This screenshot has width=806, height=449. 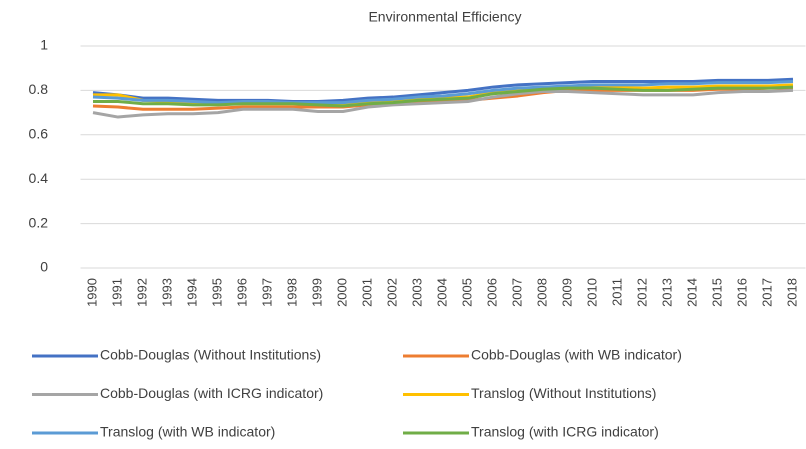 I want to click on x-tick-label: 1999, so click(x=316, y=292).